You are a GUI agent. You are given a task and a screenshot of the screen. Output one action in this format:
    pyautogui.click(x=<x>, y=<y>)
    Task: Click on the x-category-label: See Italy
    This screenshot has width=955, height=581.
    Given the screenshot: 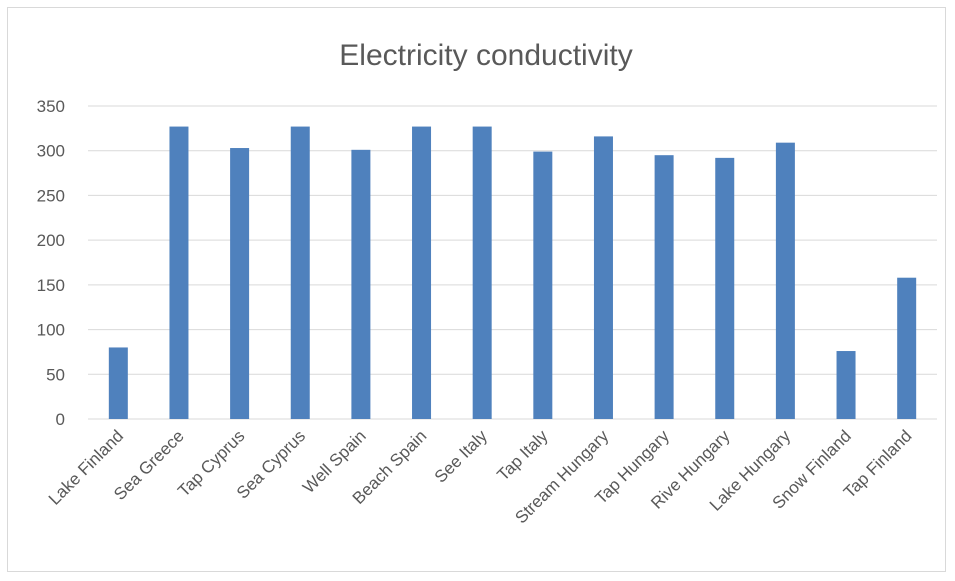 What is the action you would take?
    pyautogui.click(x=461, y=456)
    